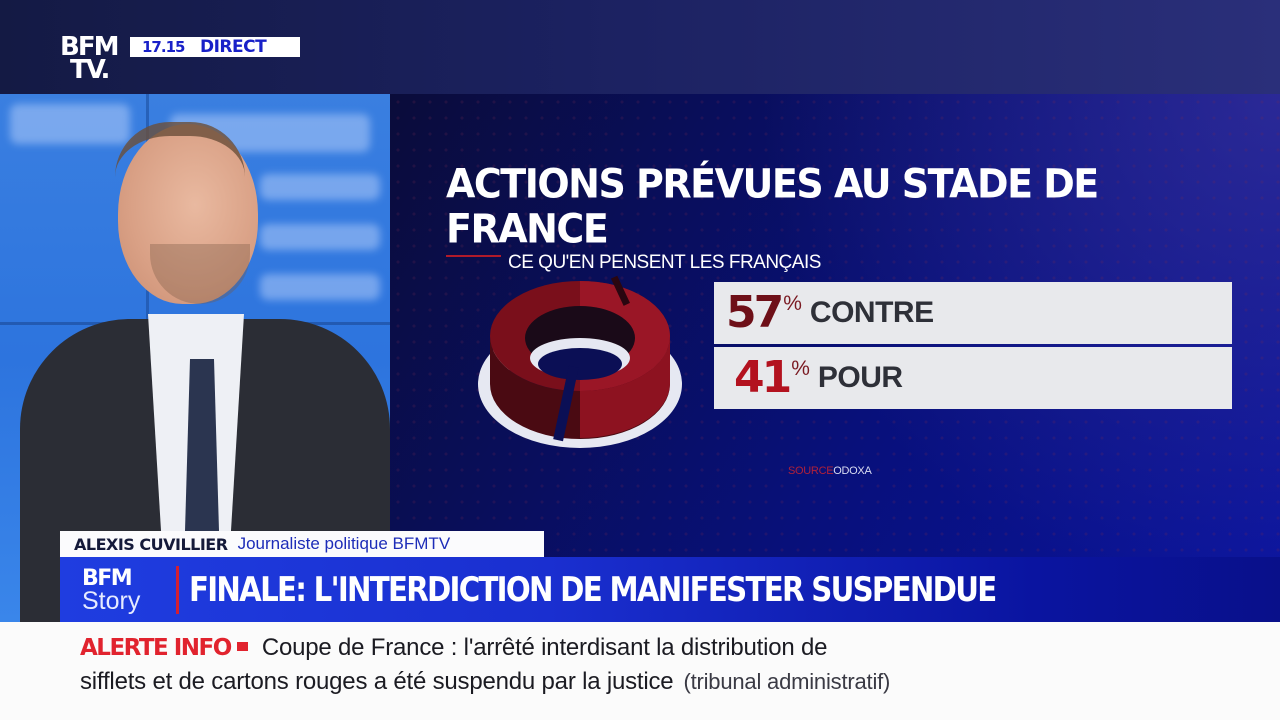  Describe the element at coordinates (111, 600) in the screenshot. I see `program-logo-line2: Story` at that location.